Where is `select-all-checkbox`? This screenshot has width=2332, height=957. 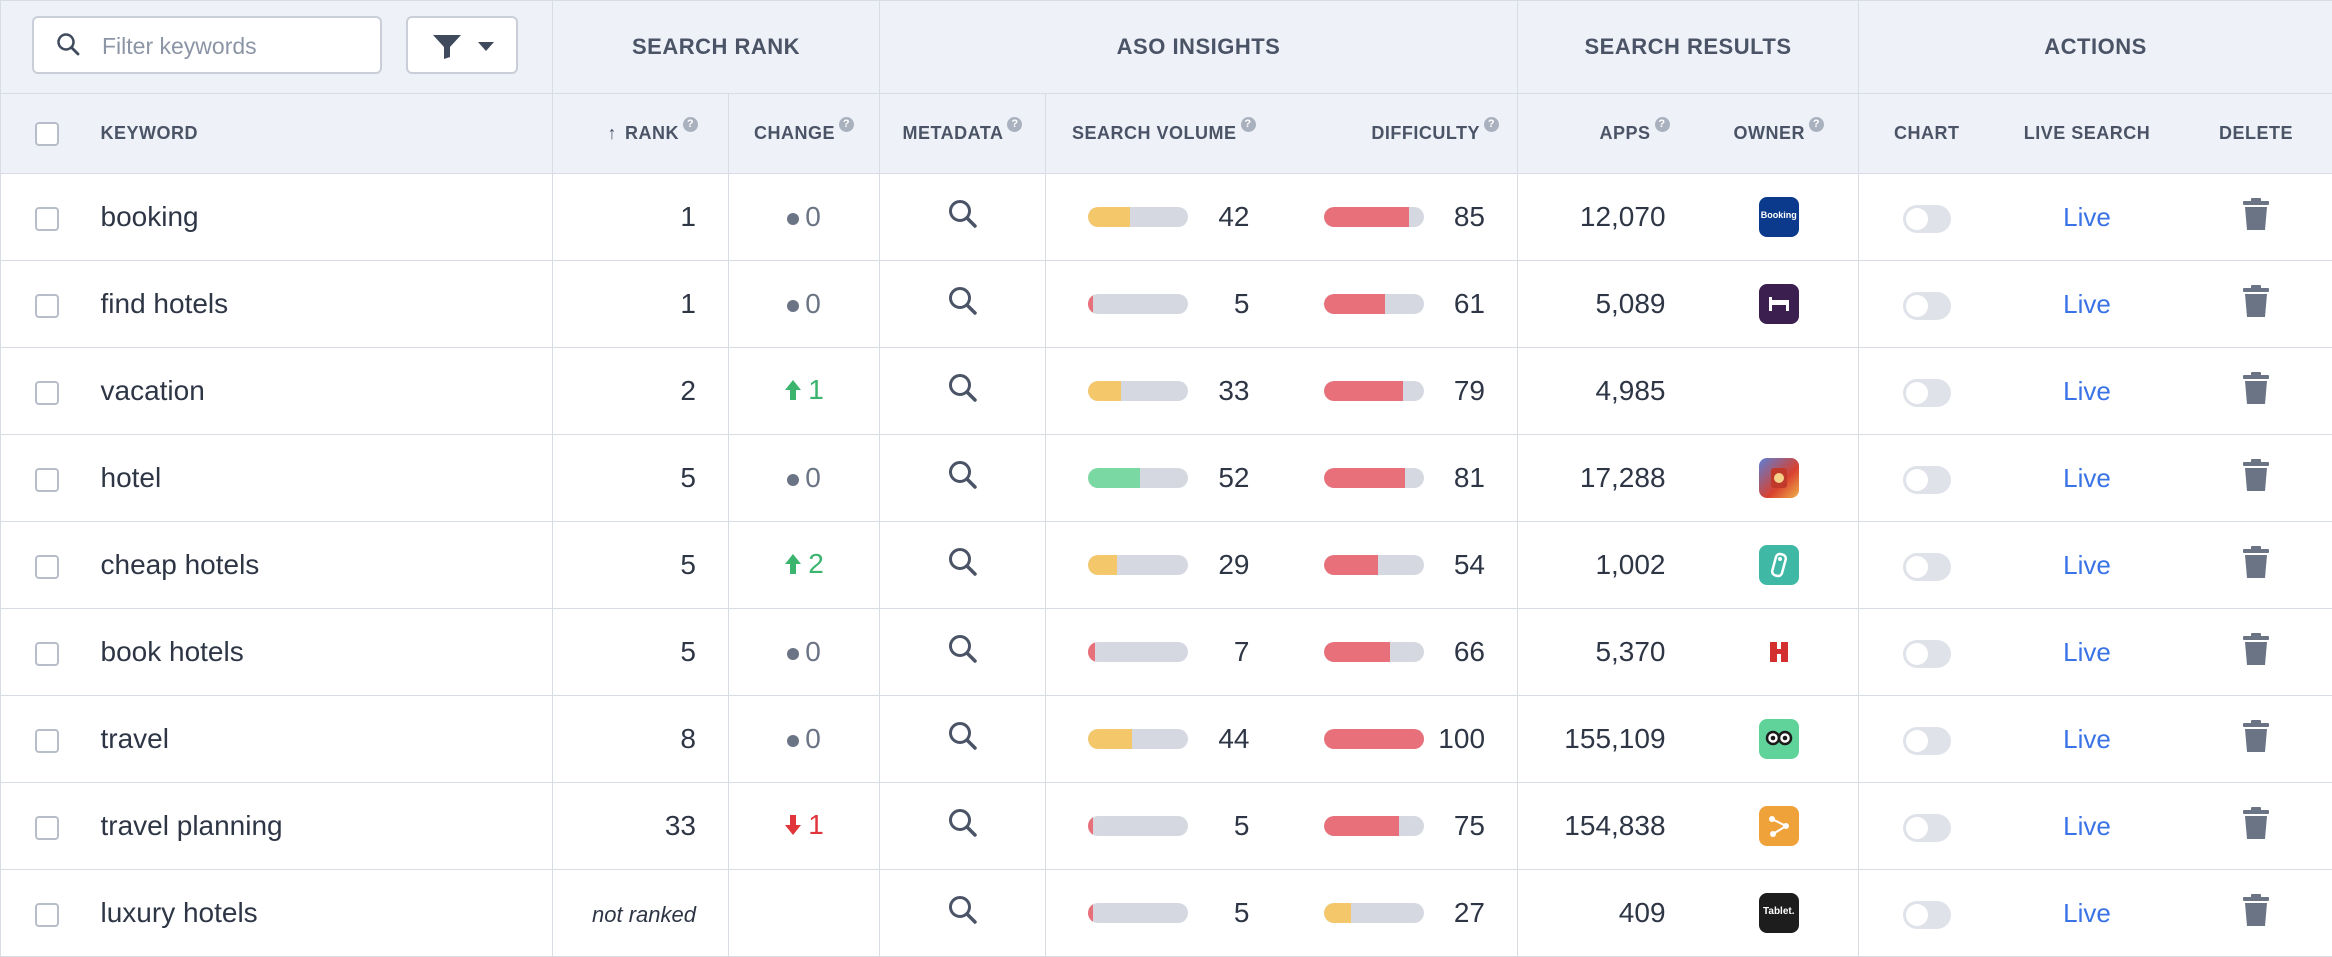 select-all-checkbox is located at coordinates (47, 134).